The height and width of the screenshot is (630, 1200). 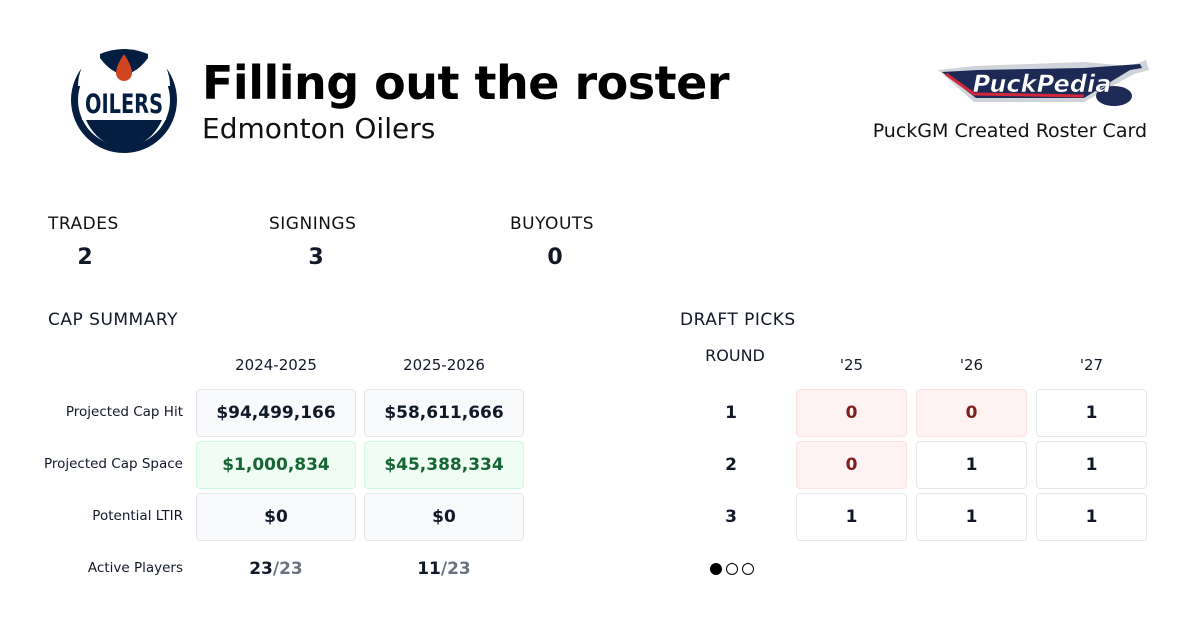 I want to click on cap-hit-cell: $58,611,666, so click(x=444, y=413).